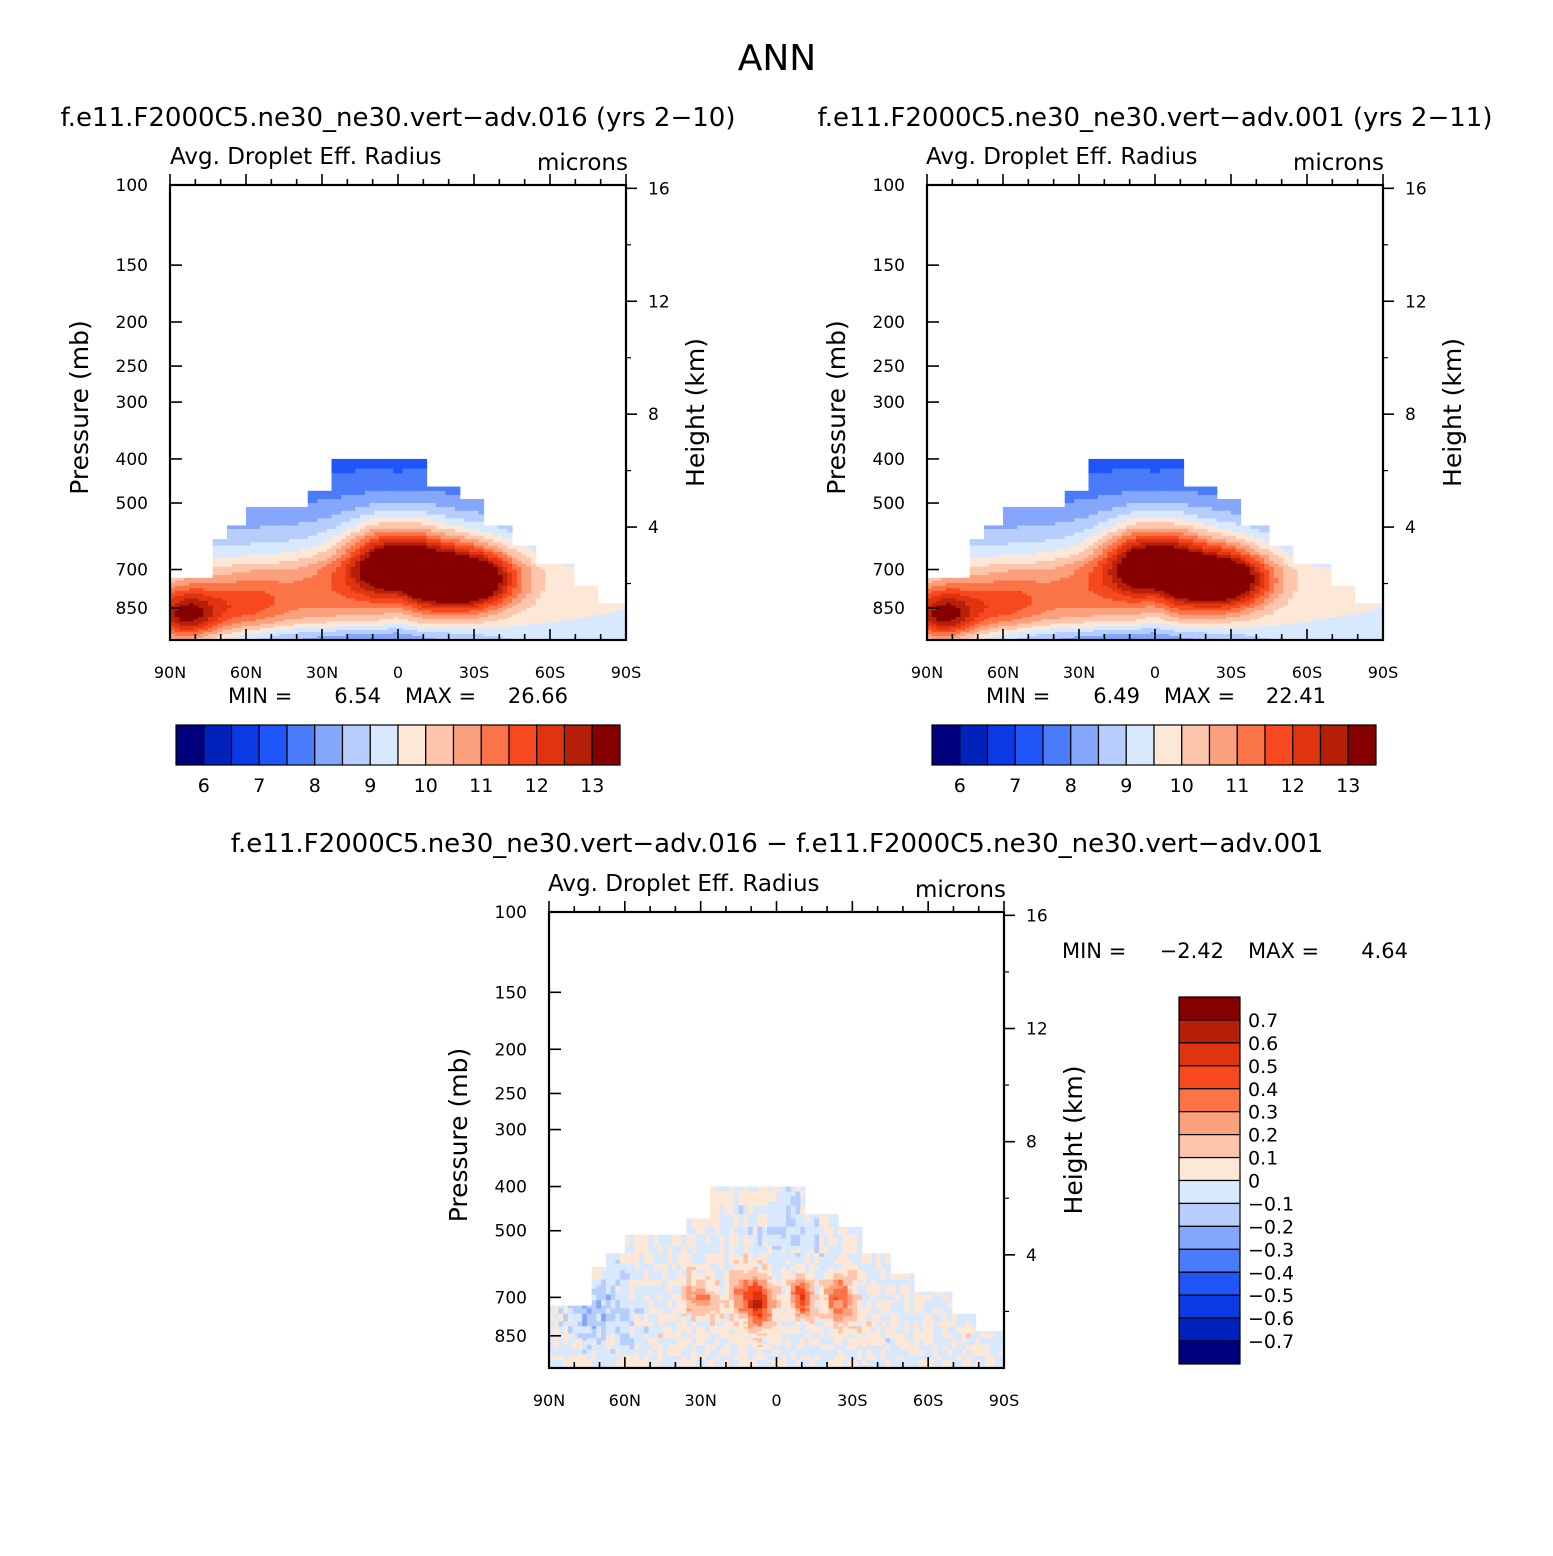  Describe the element at coordinates (440, 696) in the screenshot. I see `panel-1-max-label: MAX =` at that location.